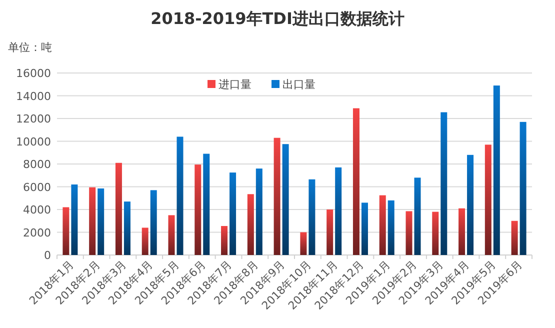  What do you see at coordinates (37, 210) in the screenshot?
I see `y-tick-label: 4000` at bounding box center [37, 210].